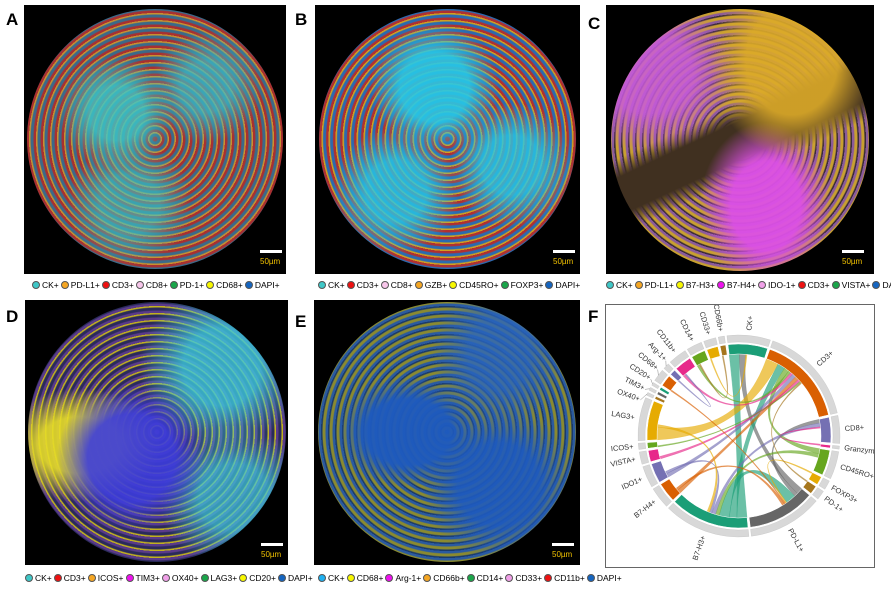 This screenshot has height=590, width=891. What do you see at coordinates (436, 285) in the screenshot?
I see `legend-label: GZB+` at bounding box center [436, 285].